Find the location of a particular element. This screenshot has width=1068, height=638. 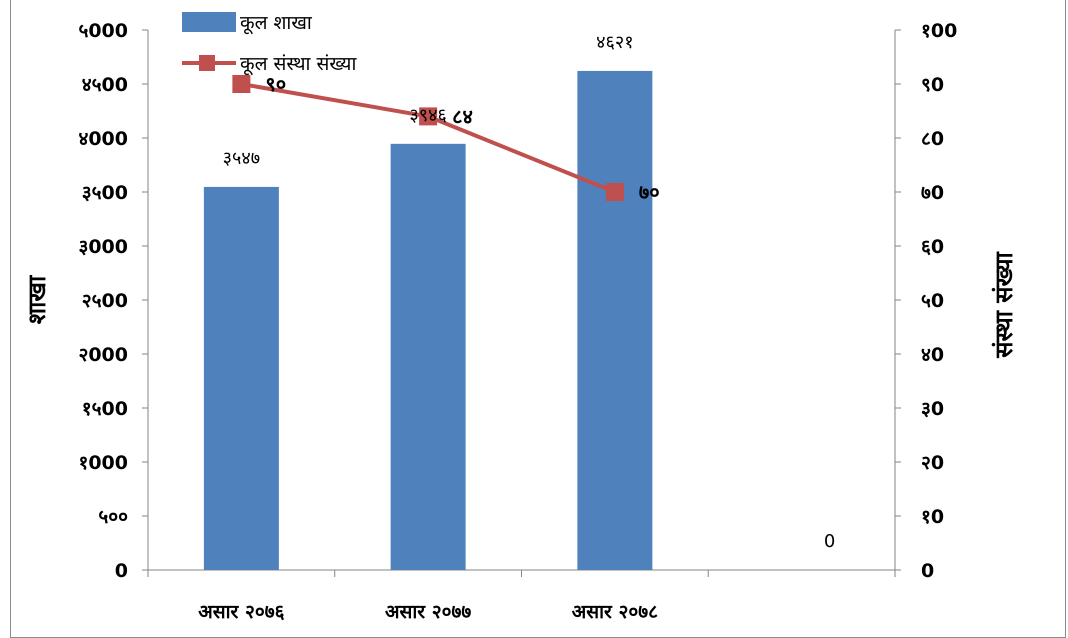

line-series is located at coordinates (428, 138).